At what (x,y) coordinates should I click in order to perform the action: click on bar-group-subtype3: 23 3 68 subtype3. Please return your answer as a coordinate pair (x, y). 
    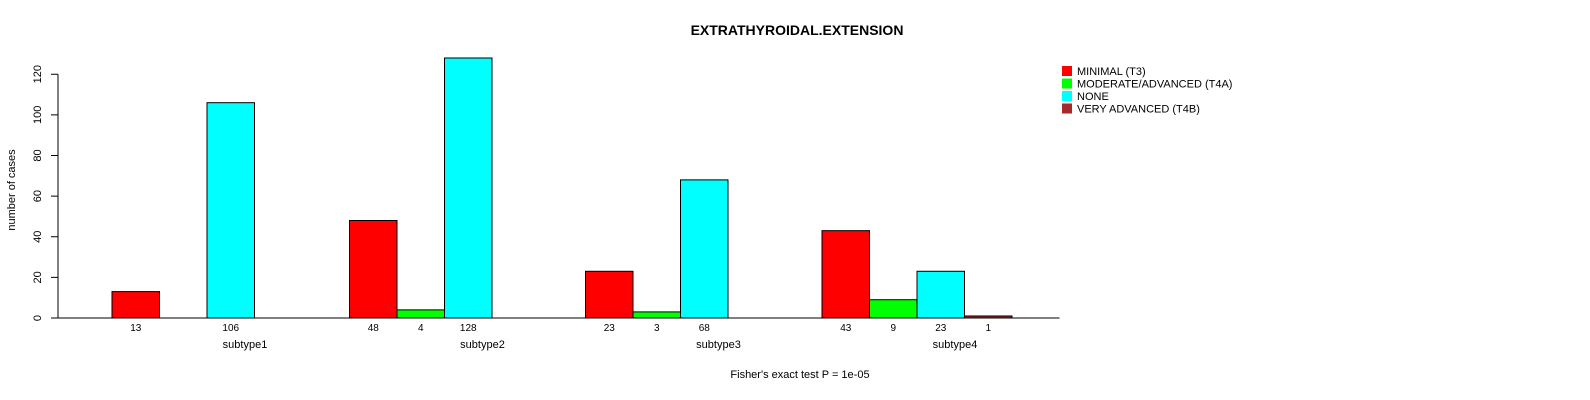
    Looking at the image, I should click on (680, 265).